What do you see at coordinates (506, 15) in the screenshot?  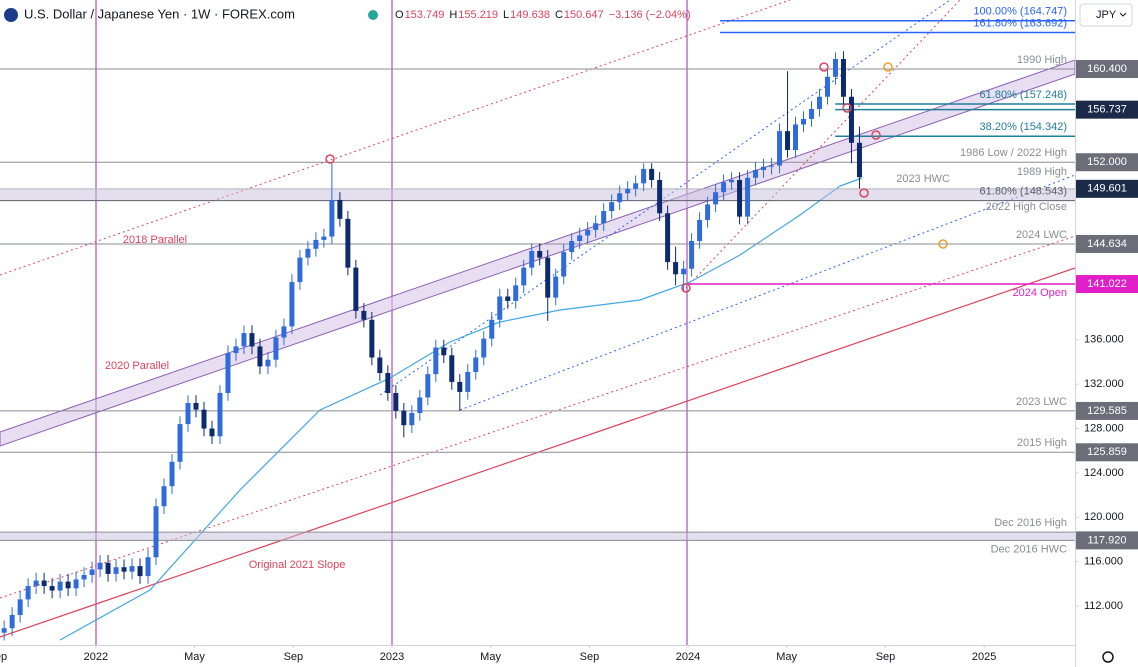 I see `ohlc-key: L` at bounding box center [506, 15].